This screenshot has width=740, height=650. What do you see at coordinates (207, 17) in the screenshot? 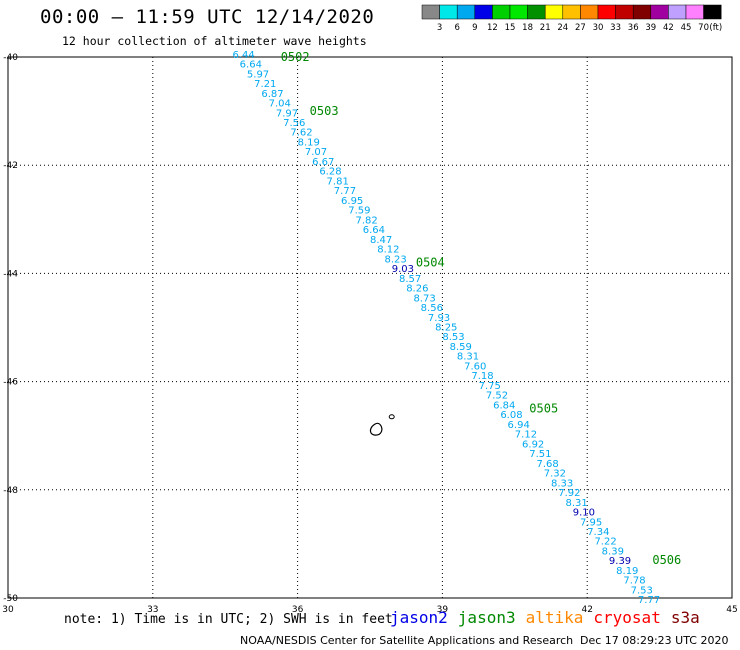
I see `map-title: 00:00 – 11:59 UTC 12/14/2020` at bounding box center [207, 17].